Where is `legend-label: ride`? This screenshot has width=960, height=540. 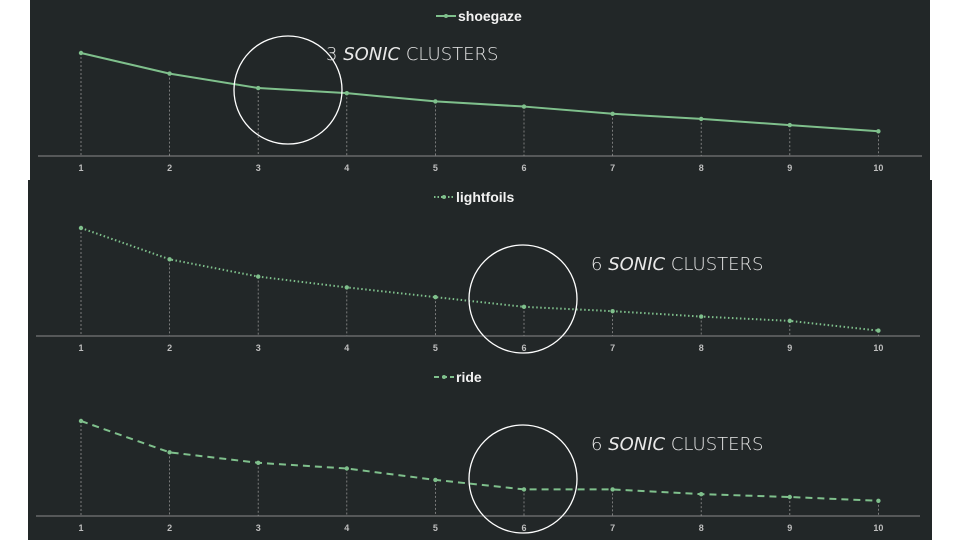
legend-label: ride is located at coordinates (469, 377).